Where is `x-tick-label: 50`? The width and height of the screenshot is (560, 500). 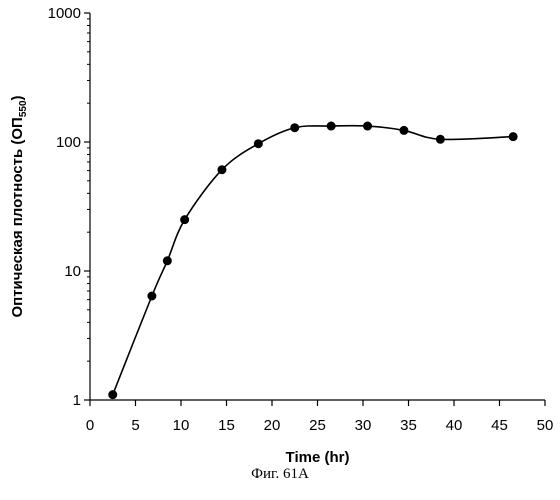
x-tick-label: 50 is located at coordinates (545, 425).